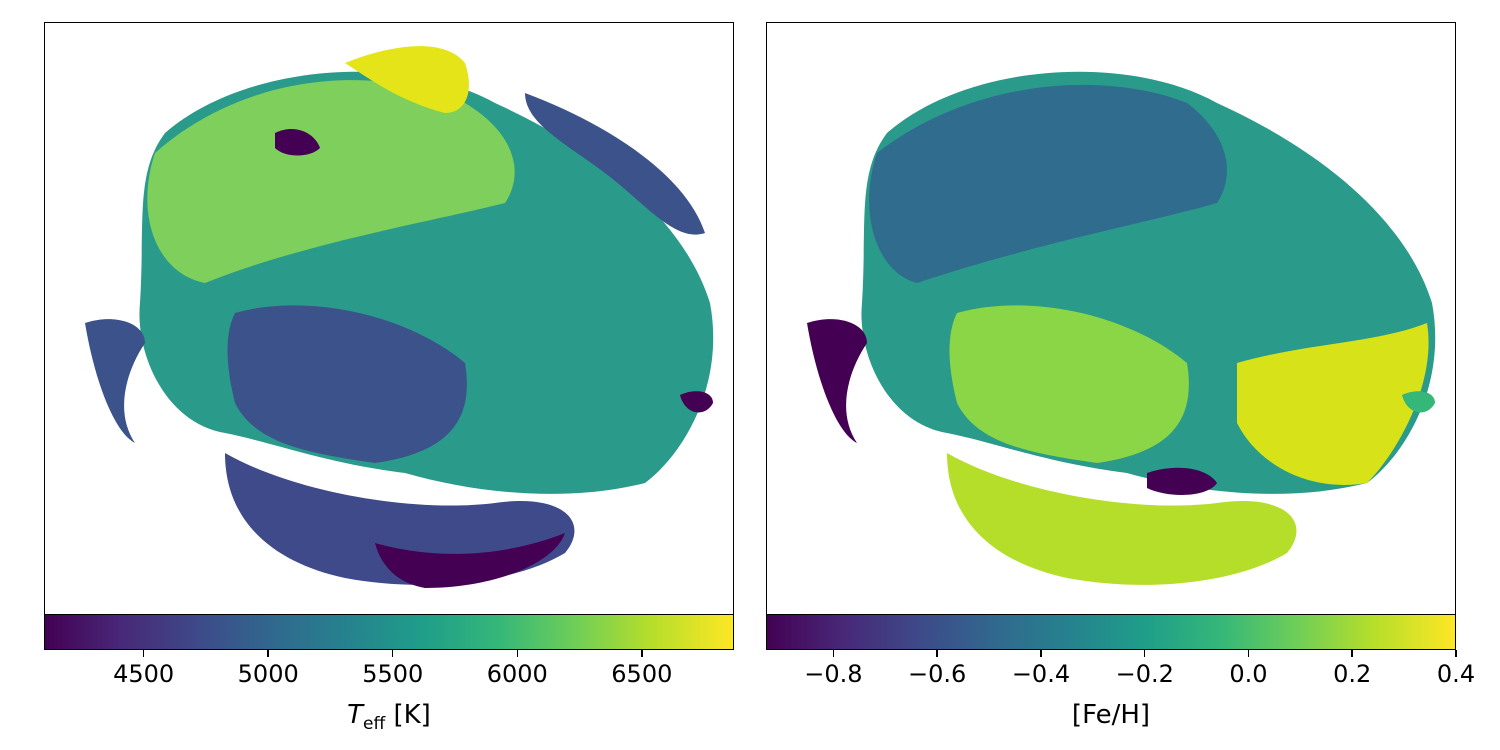 Image resolution: width=1500 pixels, height=750 pixels. I want to click on teff-upper-left-region, so click(331, 182).